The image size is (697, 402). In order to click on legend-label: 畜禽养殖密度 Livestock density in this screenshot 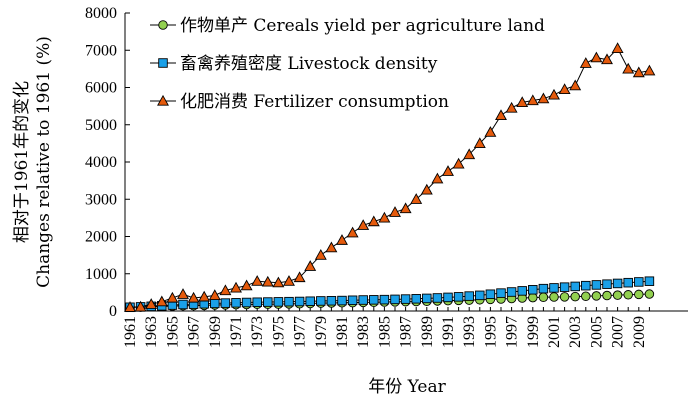, I will do `click(309, 64)`.